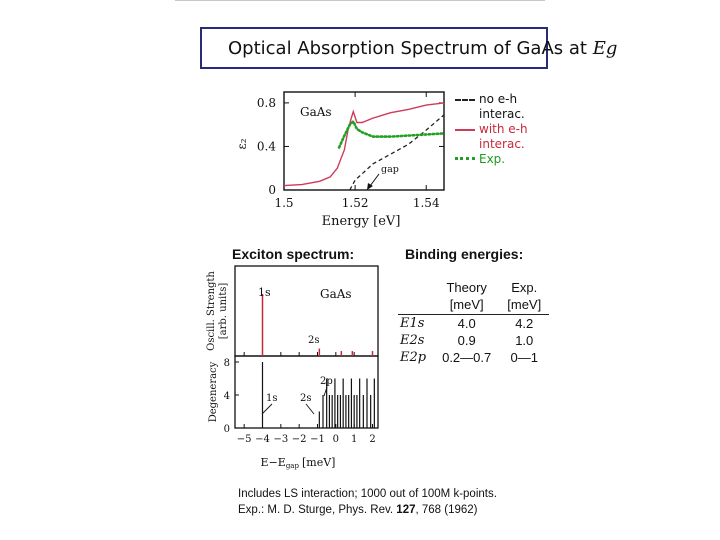  I want to click on gap-arrowhead, so click(370, 186).